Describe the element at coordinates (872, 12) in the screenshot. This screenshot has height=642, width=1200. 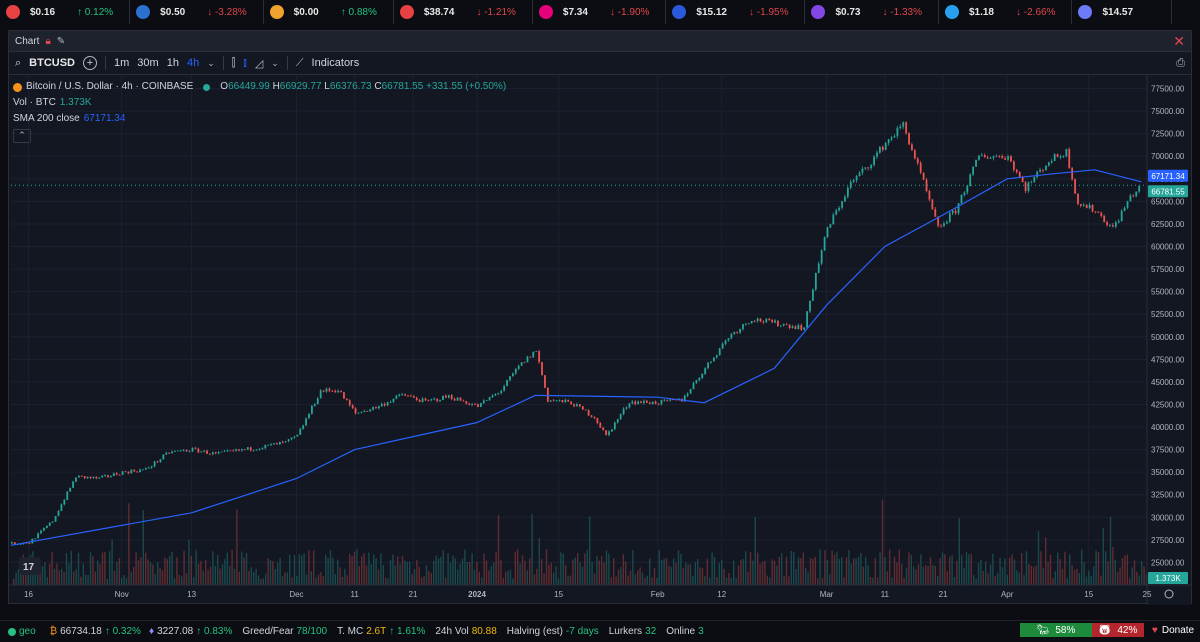
I see `ticker-item: $0.73 ↓ -1.33%` at that location.